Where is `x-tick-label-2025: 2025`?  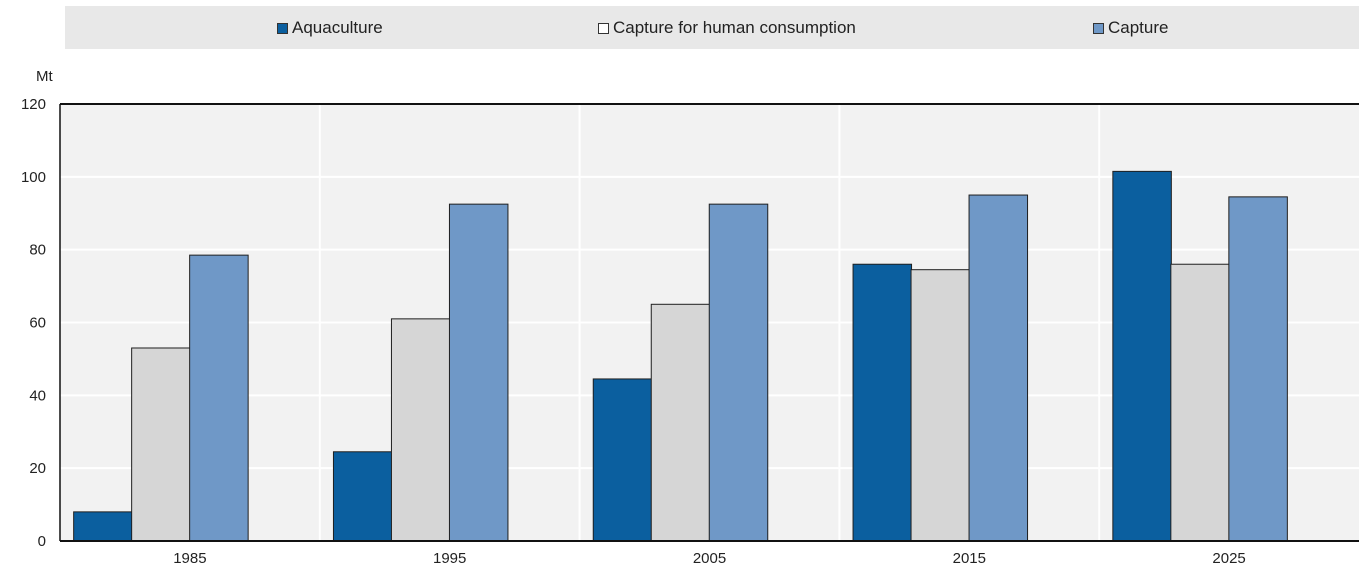 x-tick-label-2025: 2025 is located at coordinates (1228, 558).